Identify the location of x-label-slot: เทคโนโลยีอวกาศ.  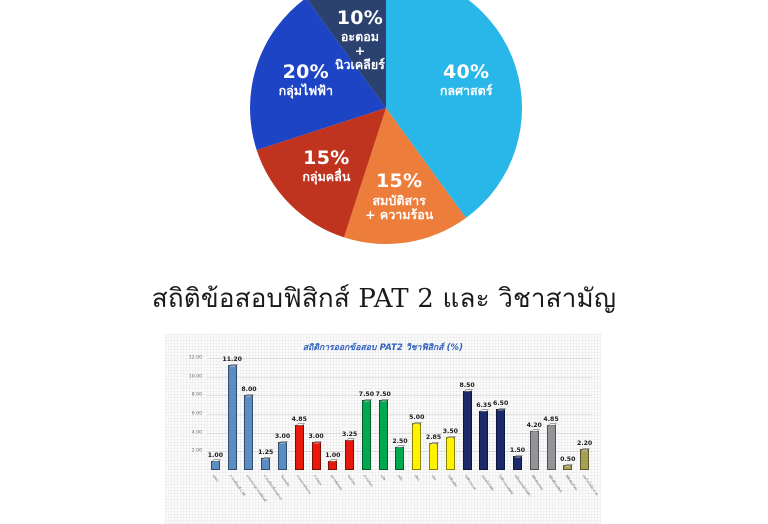
(587, 498).